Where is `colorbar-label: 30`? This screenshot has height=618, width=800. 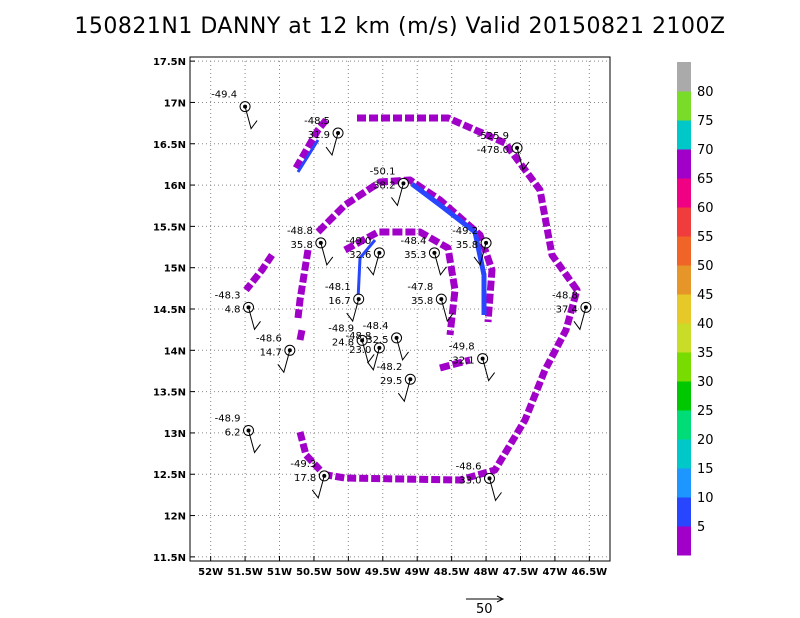 colorbar-label: 30 is located at coordinates (705, 382).